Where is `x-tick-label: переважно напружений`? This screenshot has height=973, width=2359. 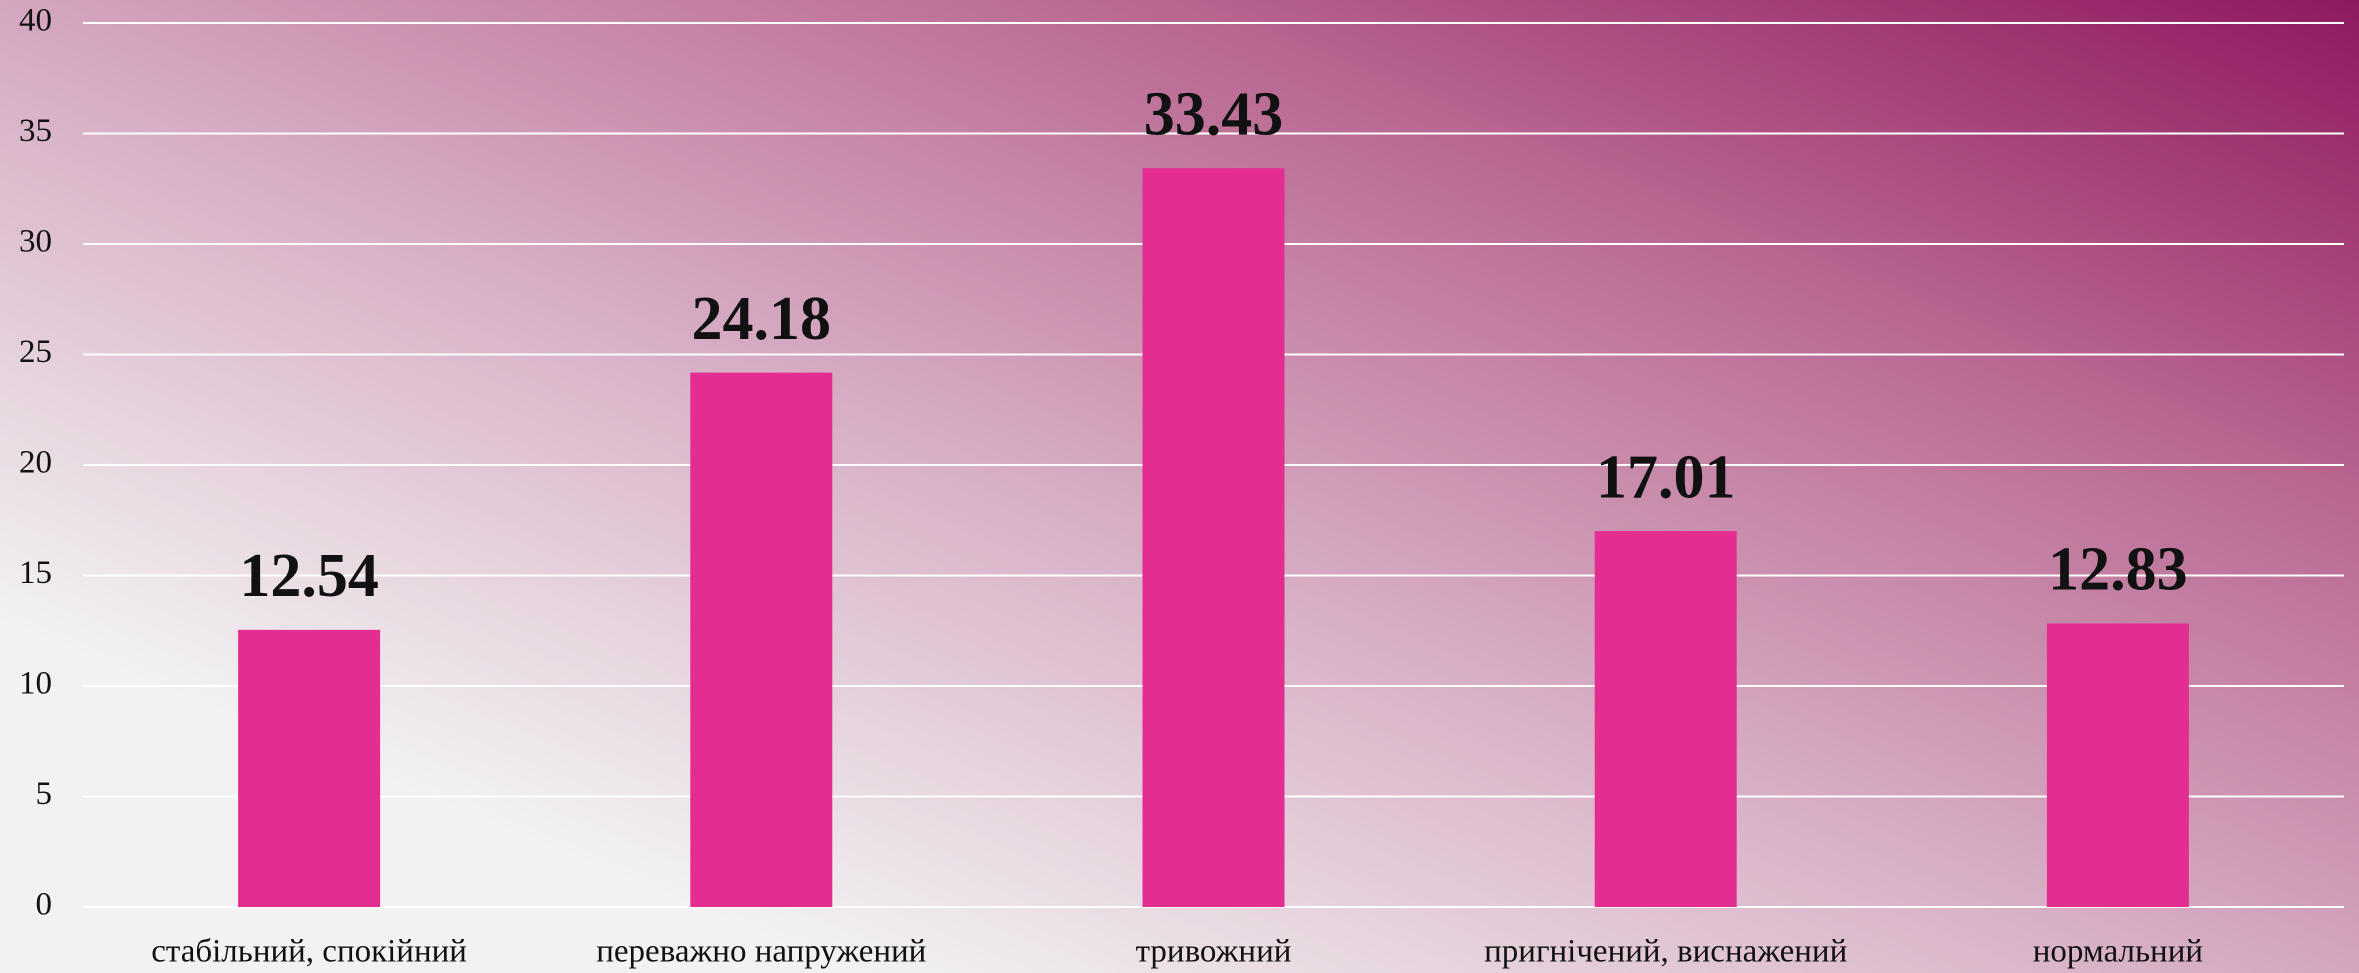
x-tick-label: переважно напружений is located at coordinates (761, 952).